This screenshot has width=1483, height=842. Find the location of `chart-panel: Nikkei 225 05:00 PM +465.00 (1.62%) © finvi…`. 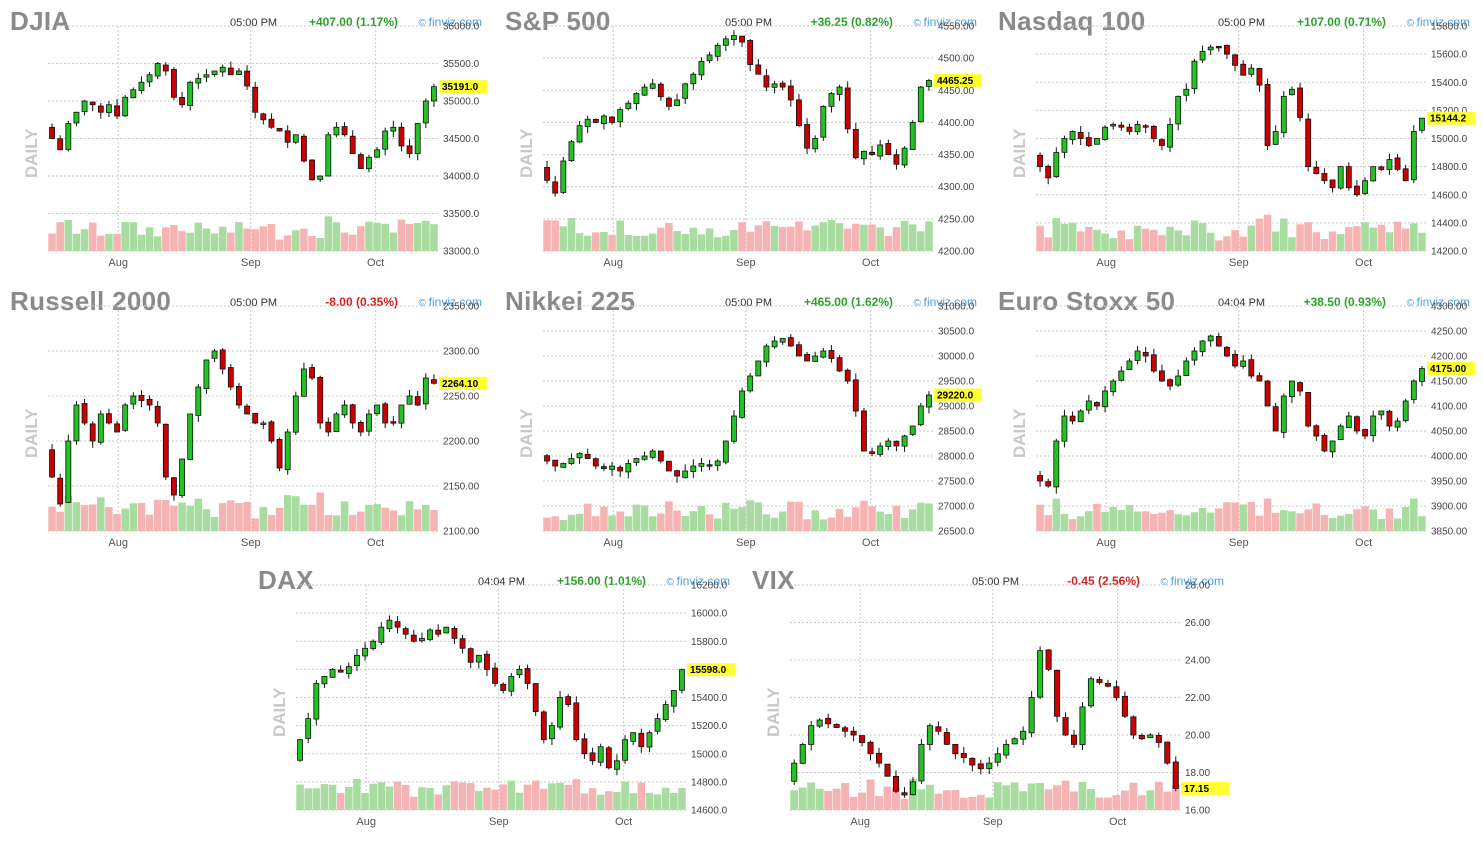

chart-panel: Nikkei 225 05:00 PM +465.00 (1.62%) © finvi… is located at coordinates (745, 424).